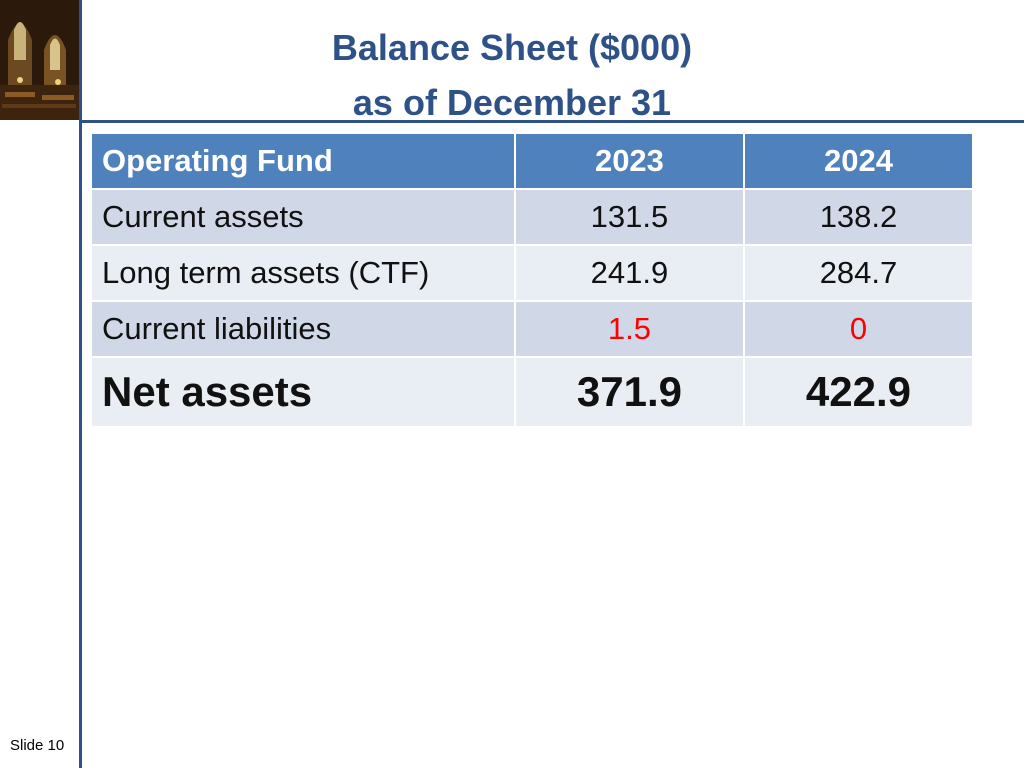 Image resolution: width=1024 pixels, height=768 pixels. I want to click on table-header-row: Operating Fund 2023 2024, so click(532, 161).